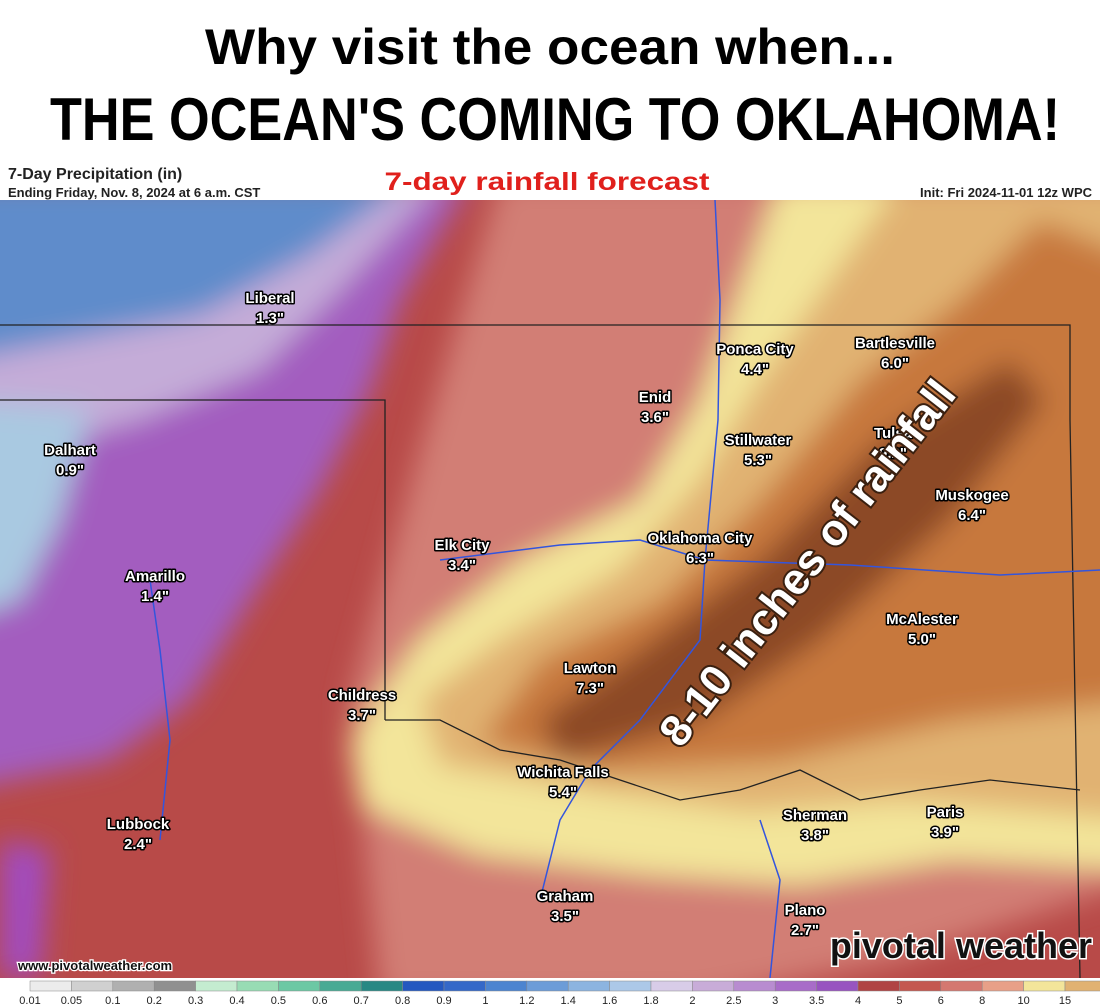 The image size is (1100, 1008). What do you see at coordinates (70, 450) in the screenshot?
I see `city-name: Dalhart` at bounding box center [70, 450].